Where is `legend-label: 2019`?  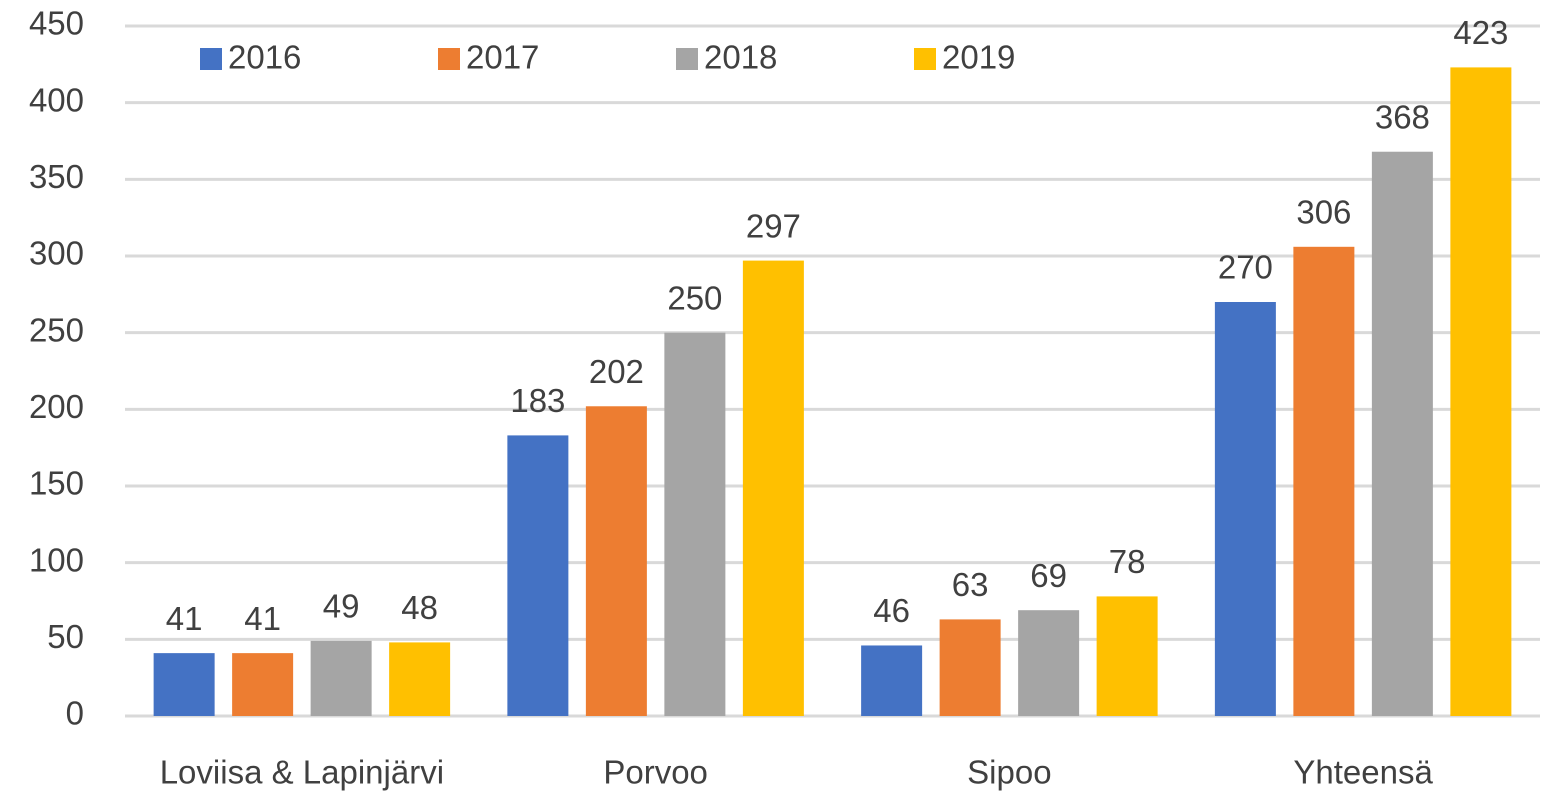 legend-label: 2019 is located at coordinates (978, 57).